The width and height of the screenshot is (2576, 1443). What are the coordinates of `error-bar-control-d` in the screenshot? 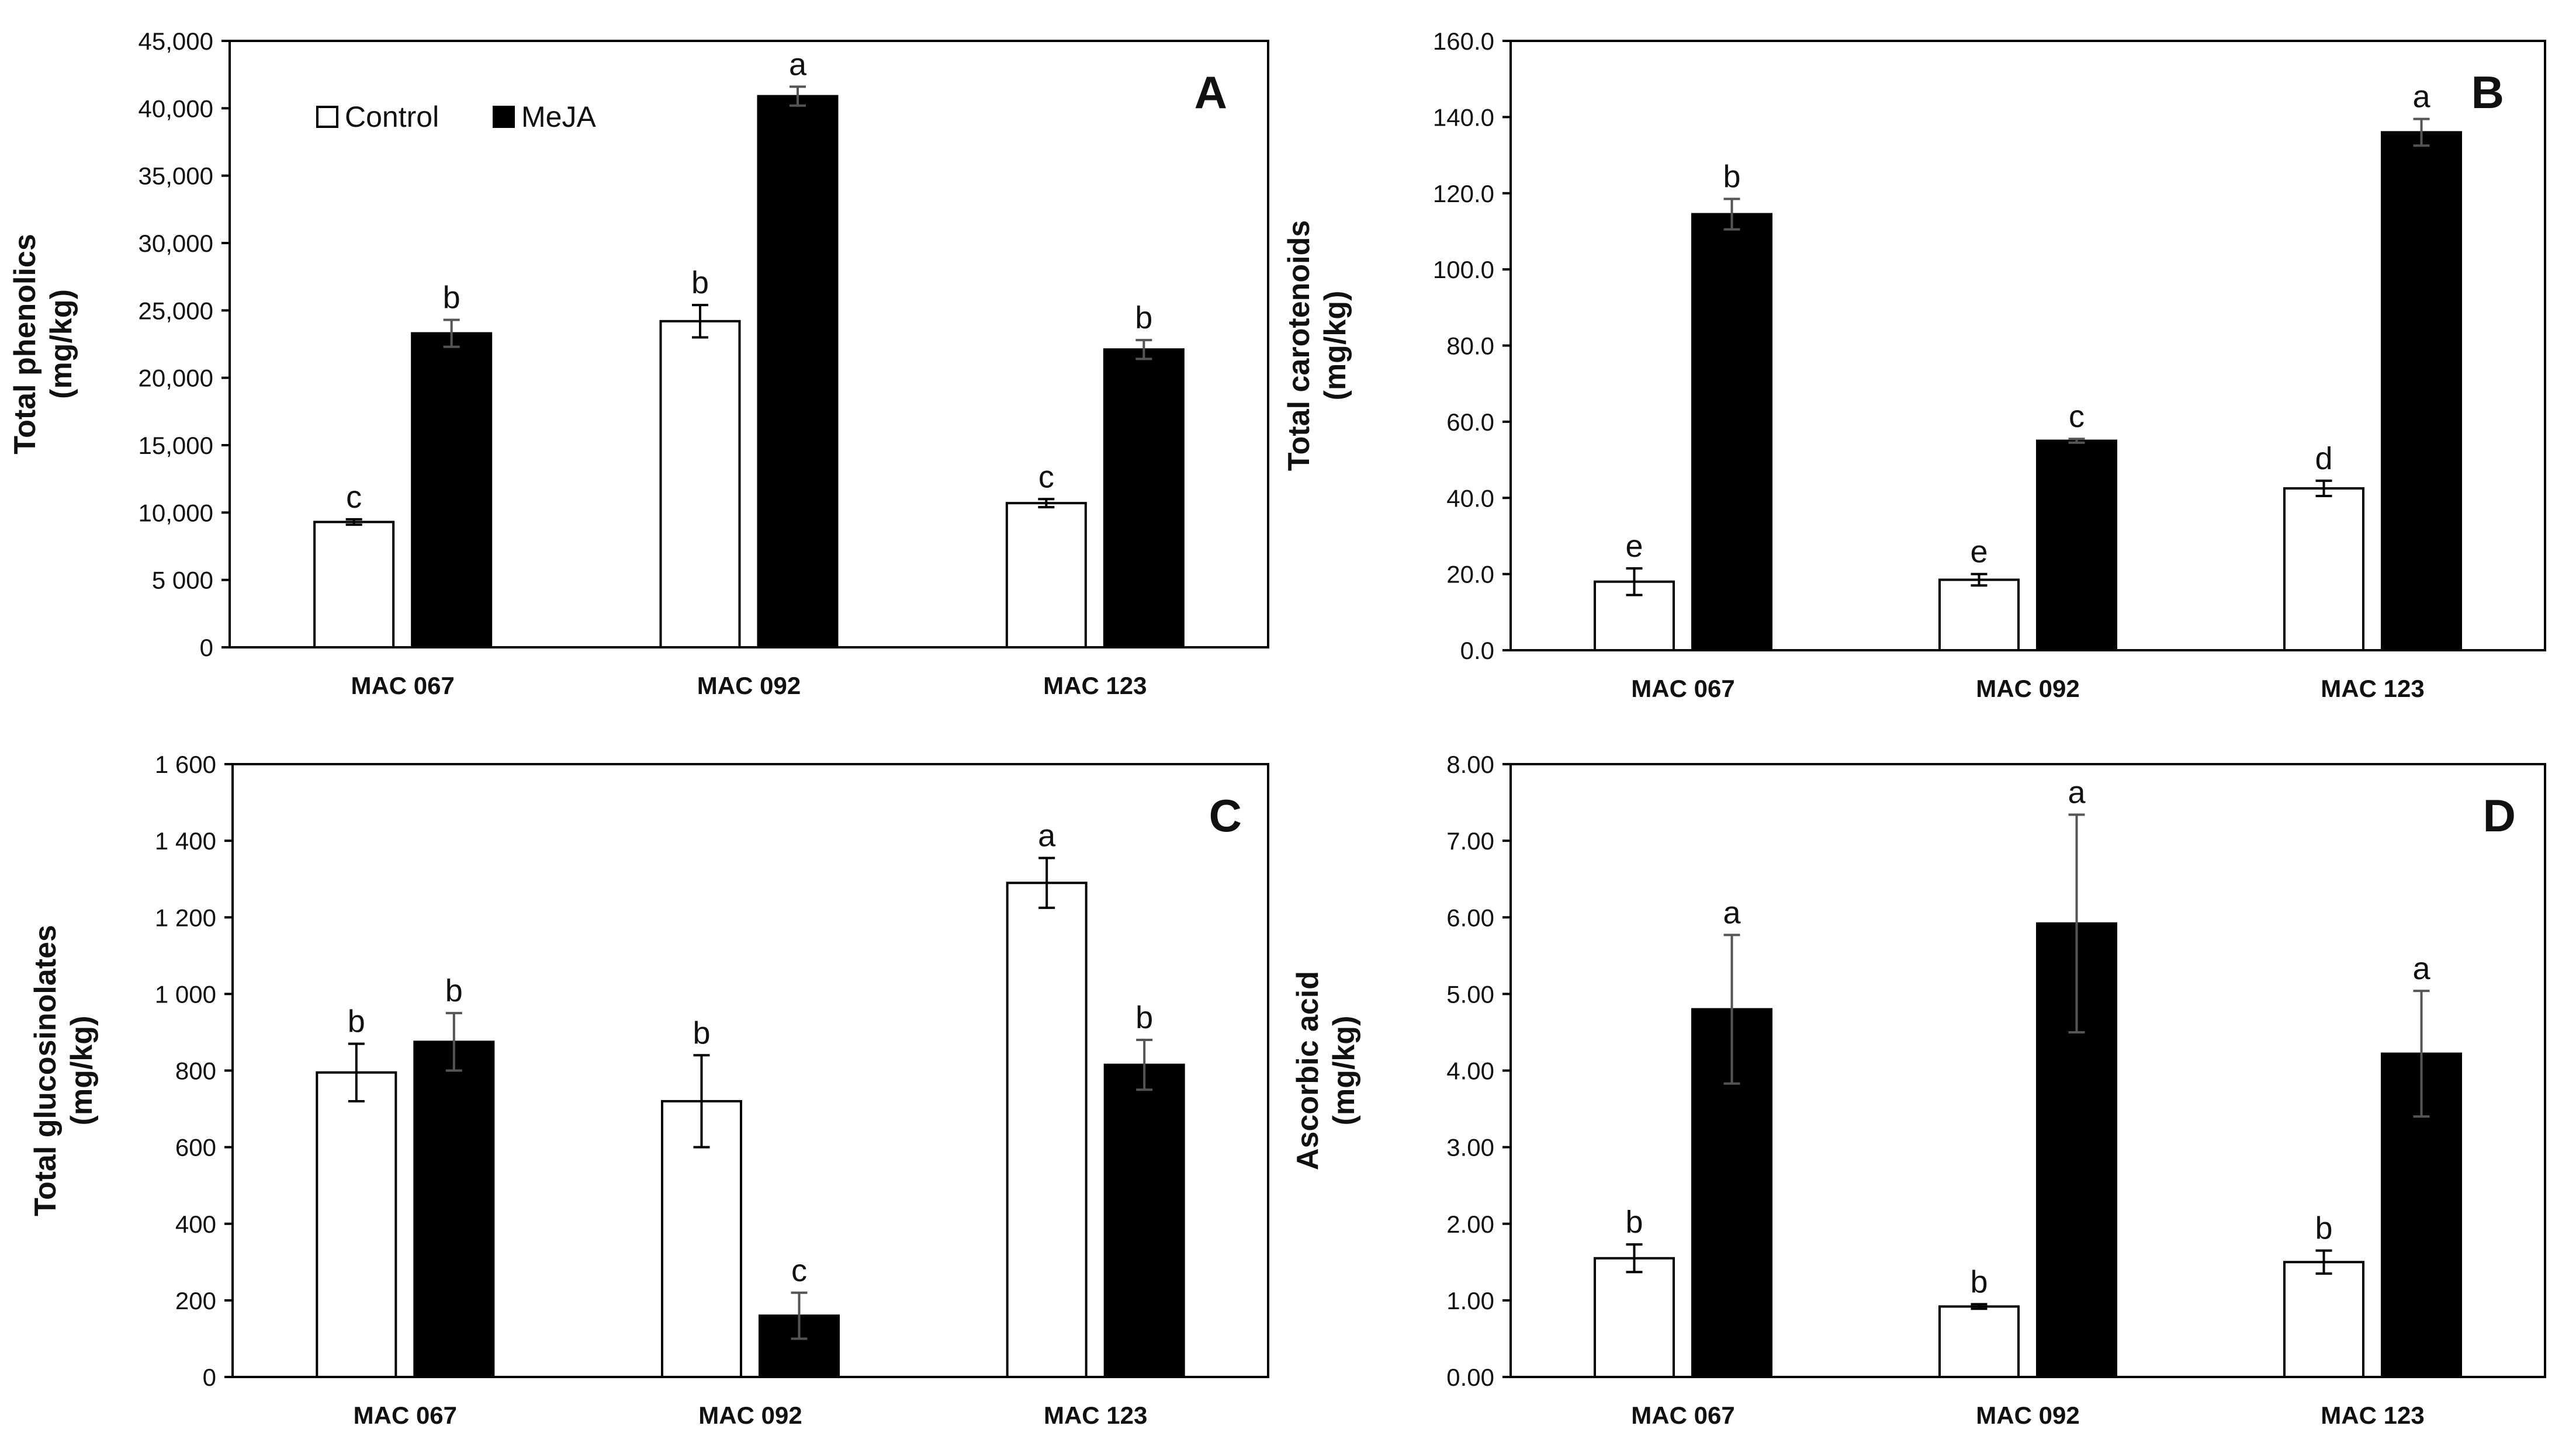 It's located at (2323, 1262).